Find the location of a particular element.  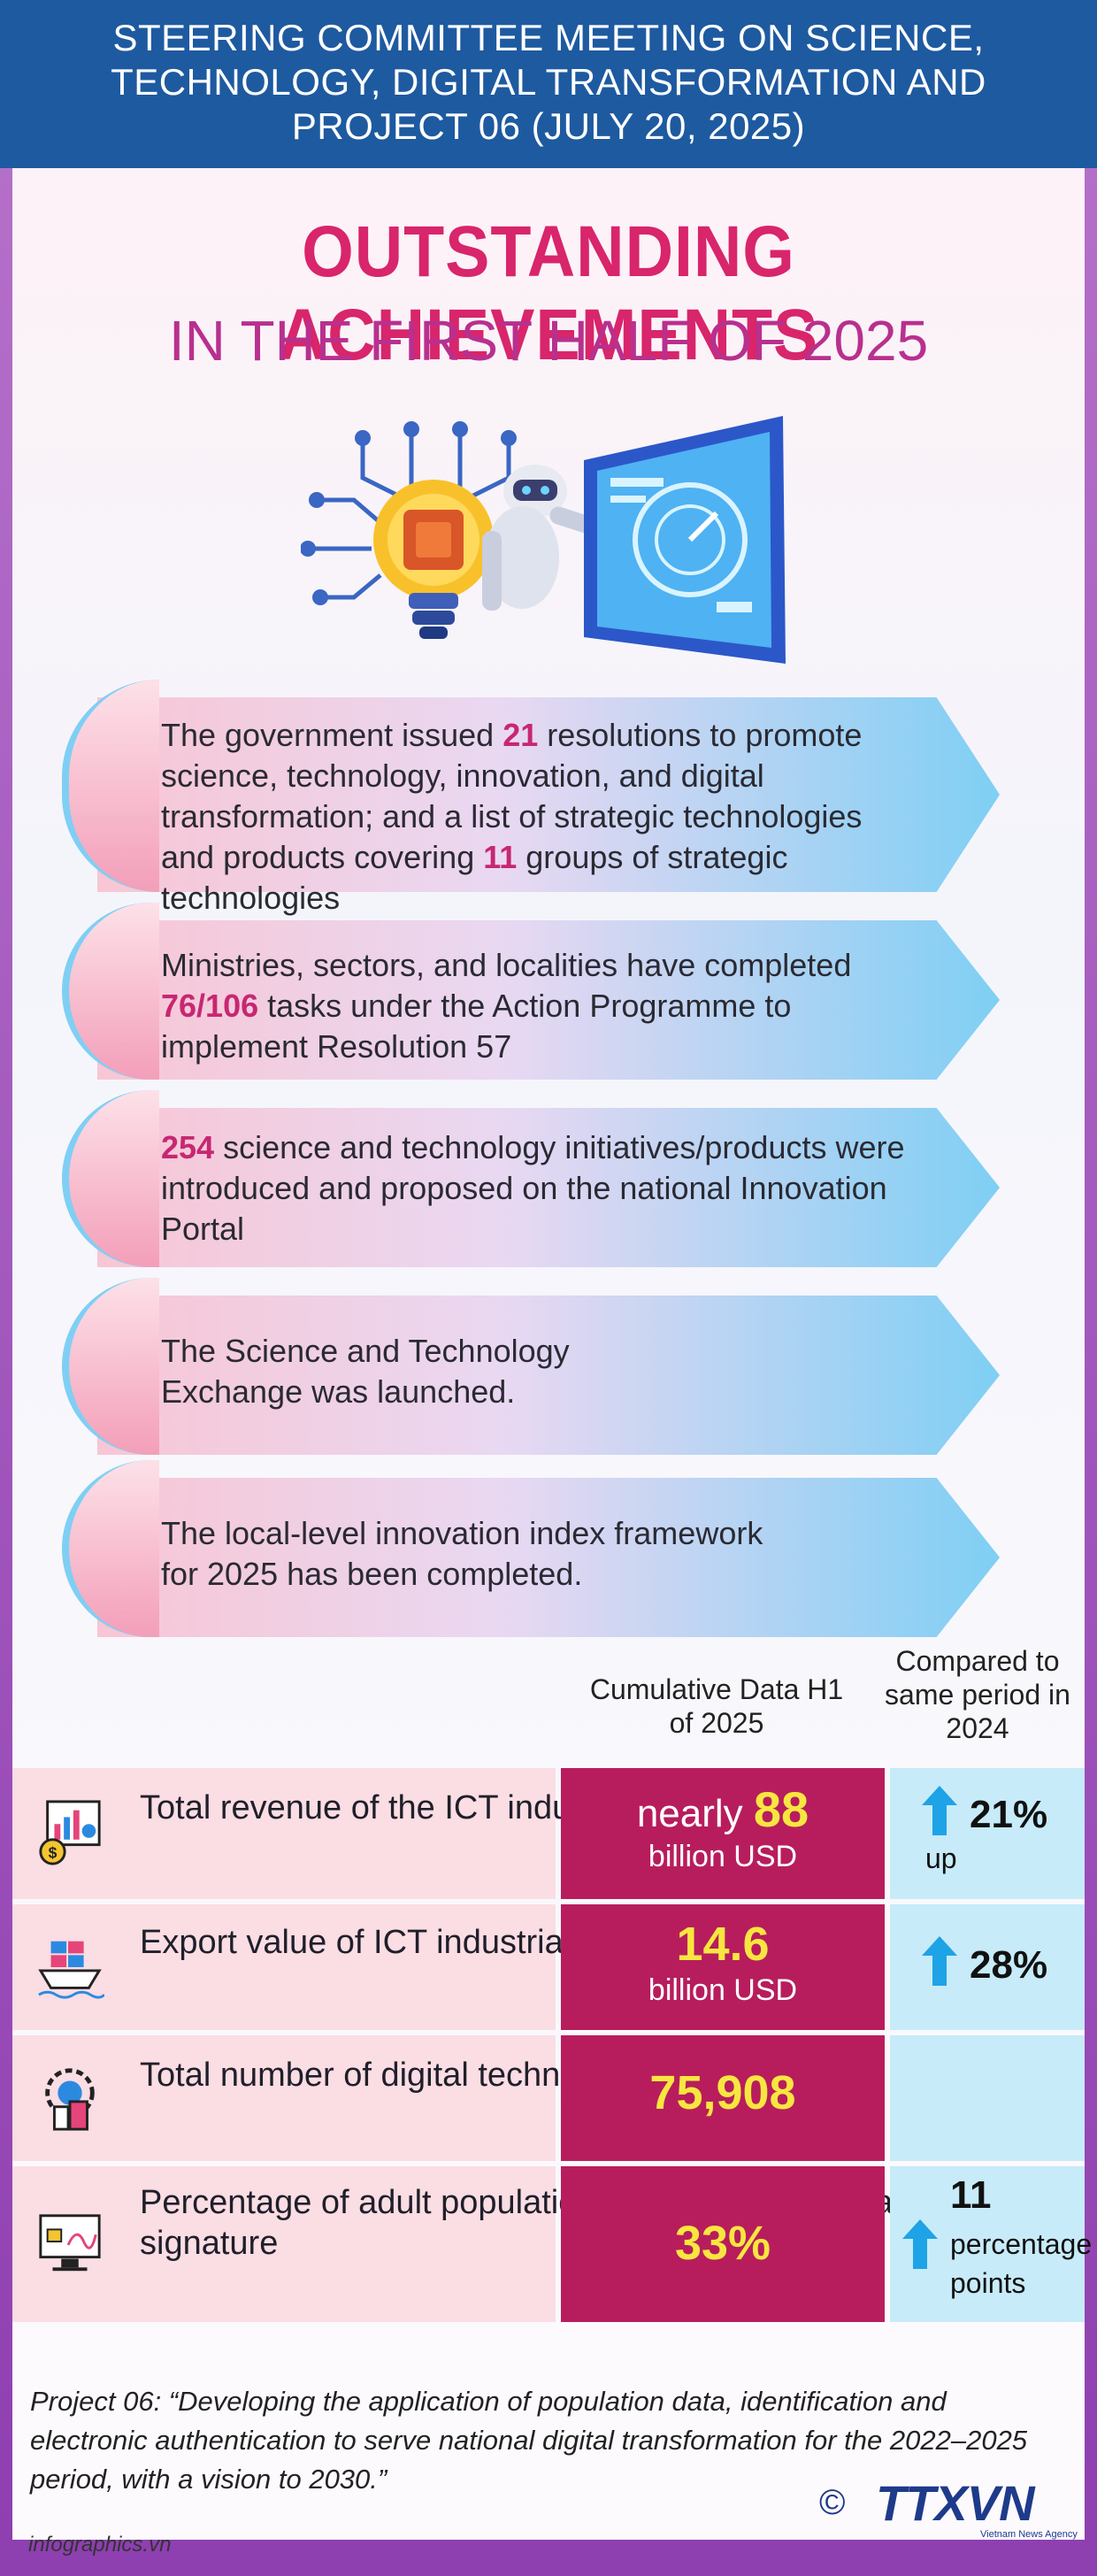

stat-change: 21% is located at coordinates (1009, 1814).